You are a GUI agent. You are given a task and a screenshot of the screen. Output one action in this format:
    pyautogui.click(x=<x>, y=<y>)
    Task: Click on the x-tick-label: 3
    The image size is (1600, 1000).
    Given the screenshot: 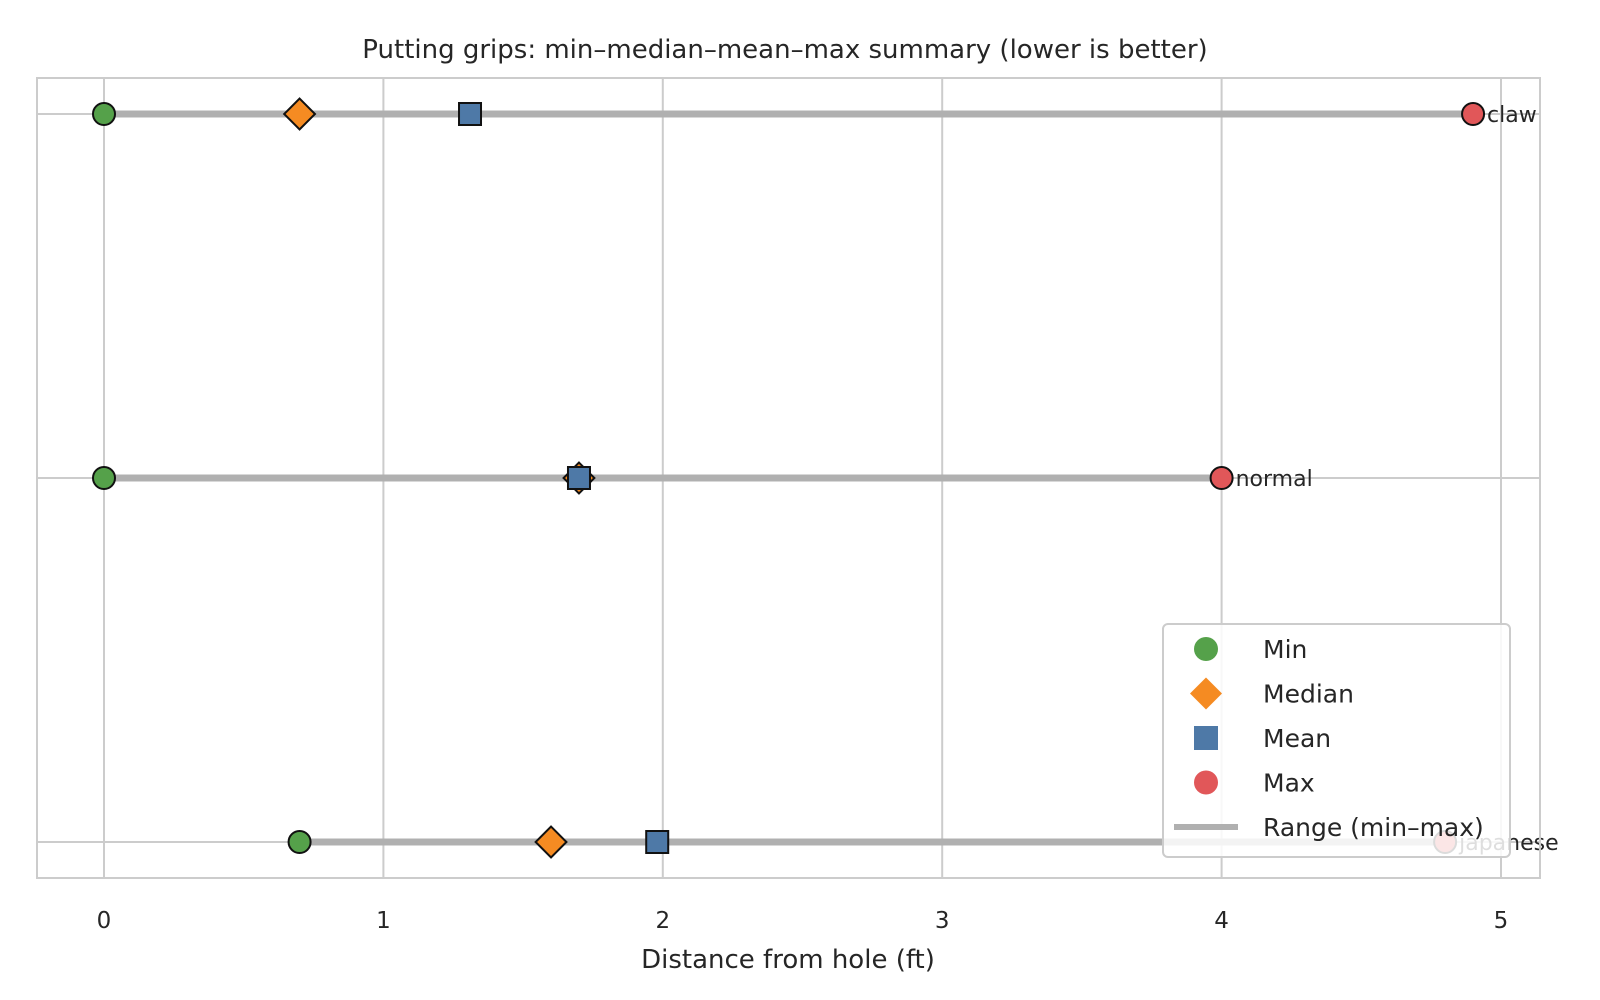 What is the action you would take?
    pyautogui.click(x=942, y=921)
    